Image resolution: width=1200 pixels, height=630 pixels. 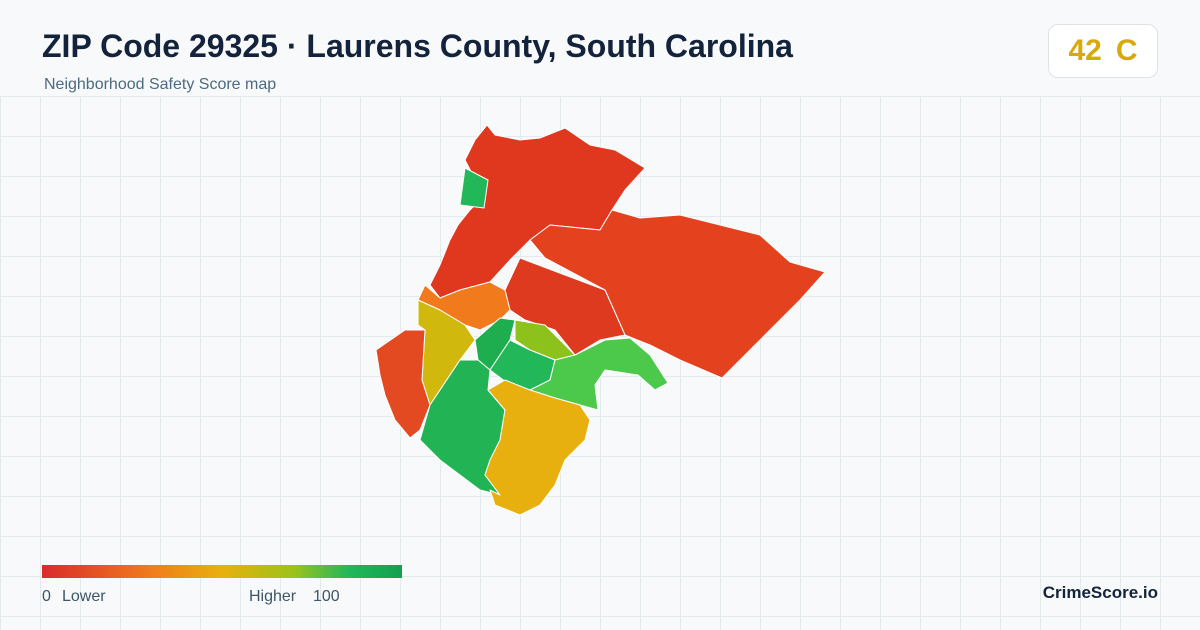 What do you see at coordinates (1100, 592) in the screenshot?
I see `brand: CrimeScore.io` at bounding box center [1100, 592].